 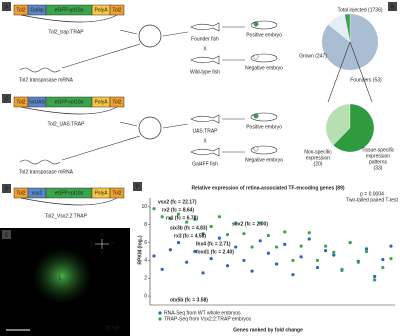 What do you see at coordinates (112, 244) in the screenshot?
I see `compass-label: P` at bounding box center [112, 244].